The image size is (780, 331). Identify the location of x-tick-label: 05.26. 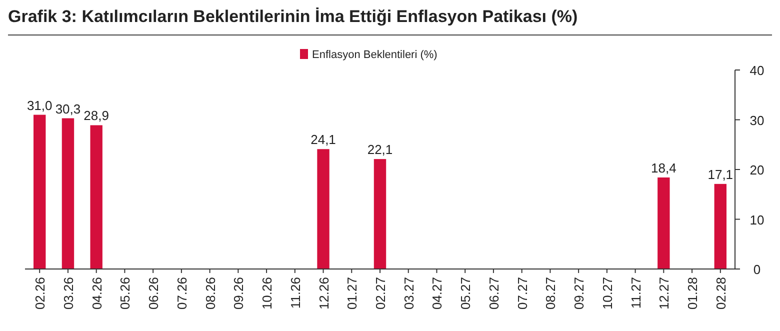
(125, 293).